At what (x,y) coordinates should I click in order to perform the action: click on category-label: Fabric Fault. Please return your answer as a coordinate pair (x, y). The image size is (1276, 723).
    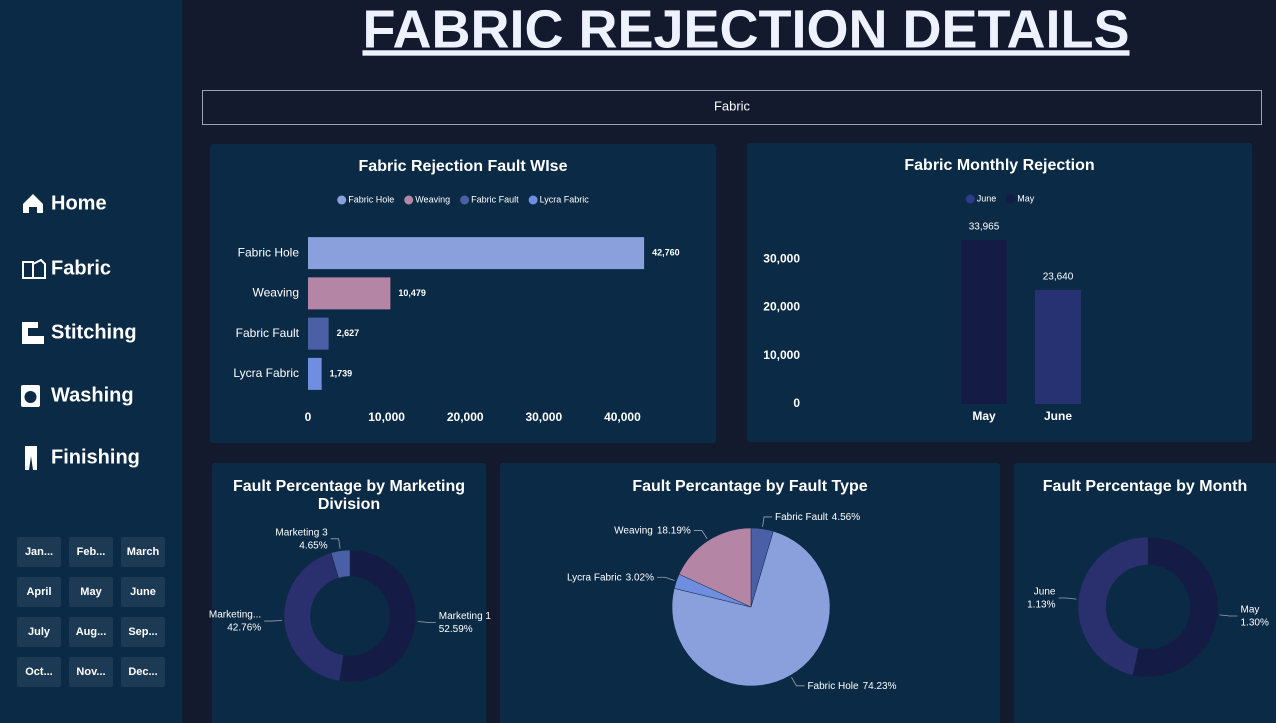
    Looking at the image, I should click on (268, 333).